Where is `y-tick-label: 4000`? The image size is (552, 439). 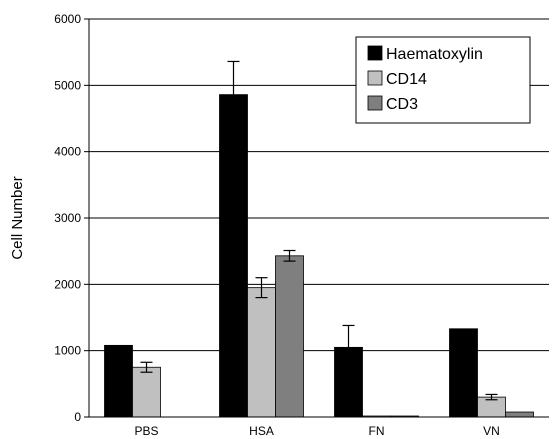 y-tick-label: 4000 is located at coordinates (67, 152).